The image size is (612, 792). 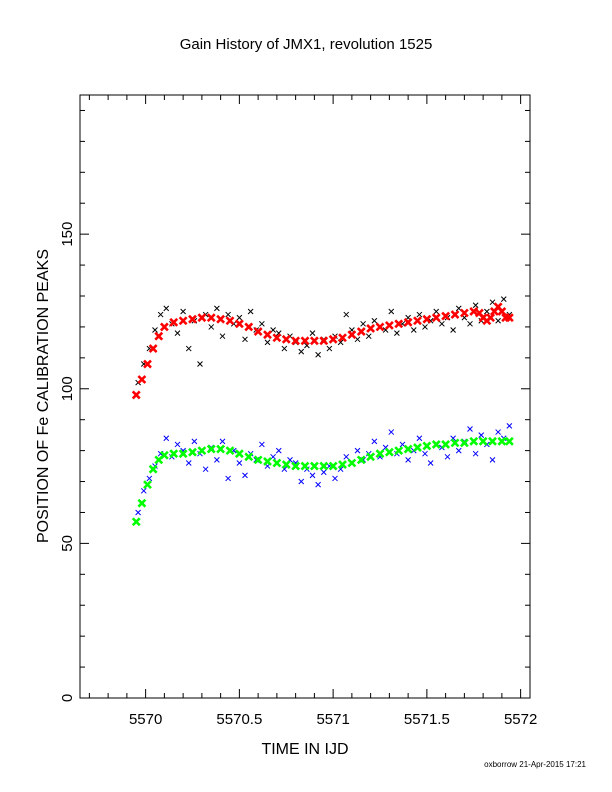 I want to click on y-tick-label: 100, so click(x=67, y=388).